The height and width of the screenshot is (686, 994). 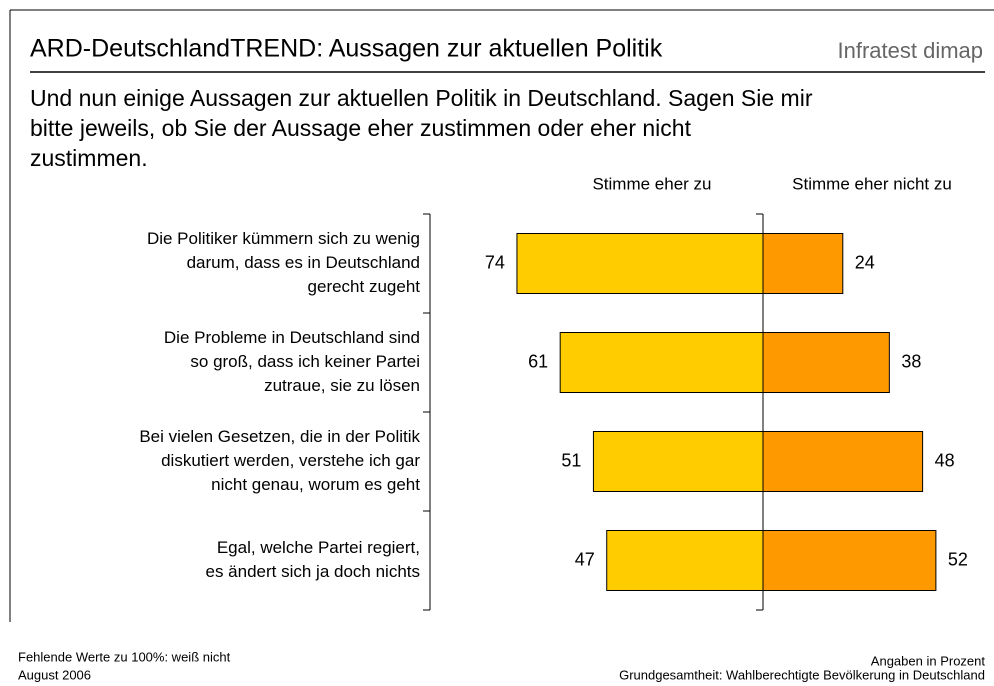 What do you see at coordinates (651, 183) in the screenshot?
I see `legend-label: Stimme eher zu` at bounding box center [651, 183].